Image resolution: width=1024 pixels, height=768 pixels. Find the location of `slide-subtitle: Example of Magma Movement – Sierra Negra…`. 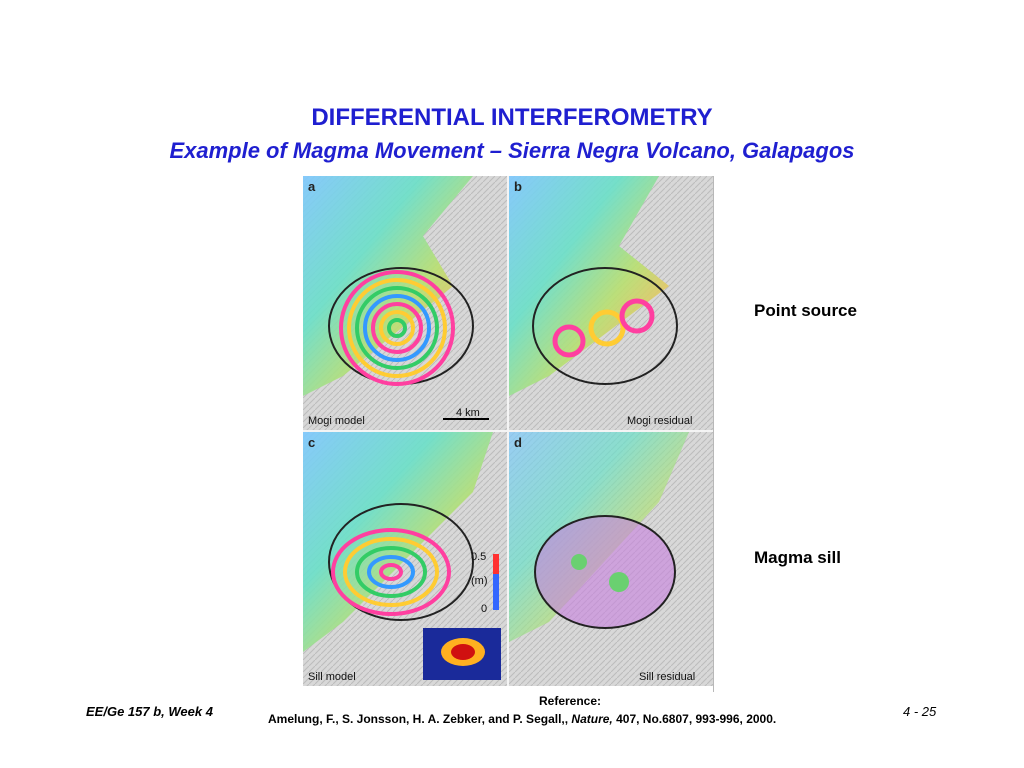

slide-subtitle: Example of Magma Movement – Sierra Negra… is located at coordinates (512, 150).